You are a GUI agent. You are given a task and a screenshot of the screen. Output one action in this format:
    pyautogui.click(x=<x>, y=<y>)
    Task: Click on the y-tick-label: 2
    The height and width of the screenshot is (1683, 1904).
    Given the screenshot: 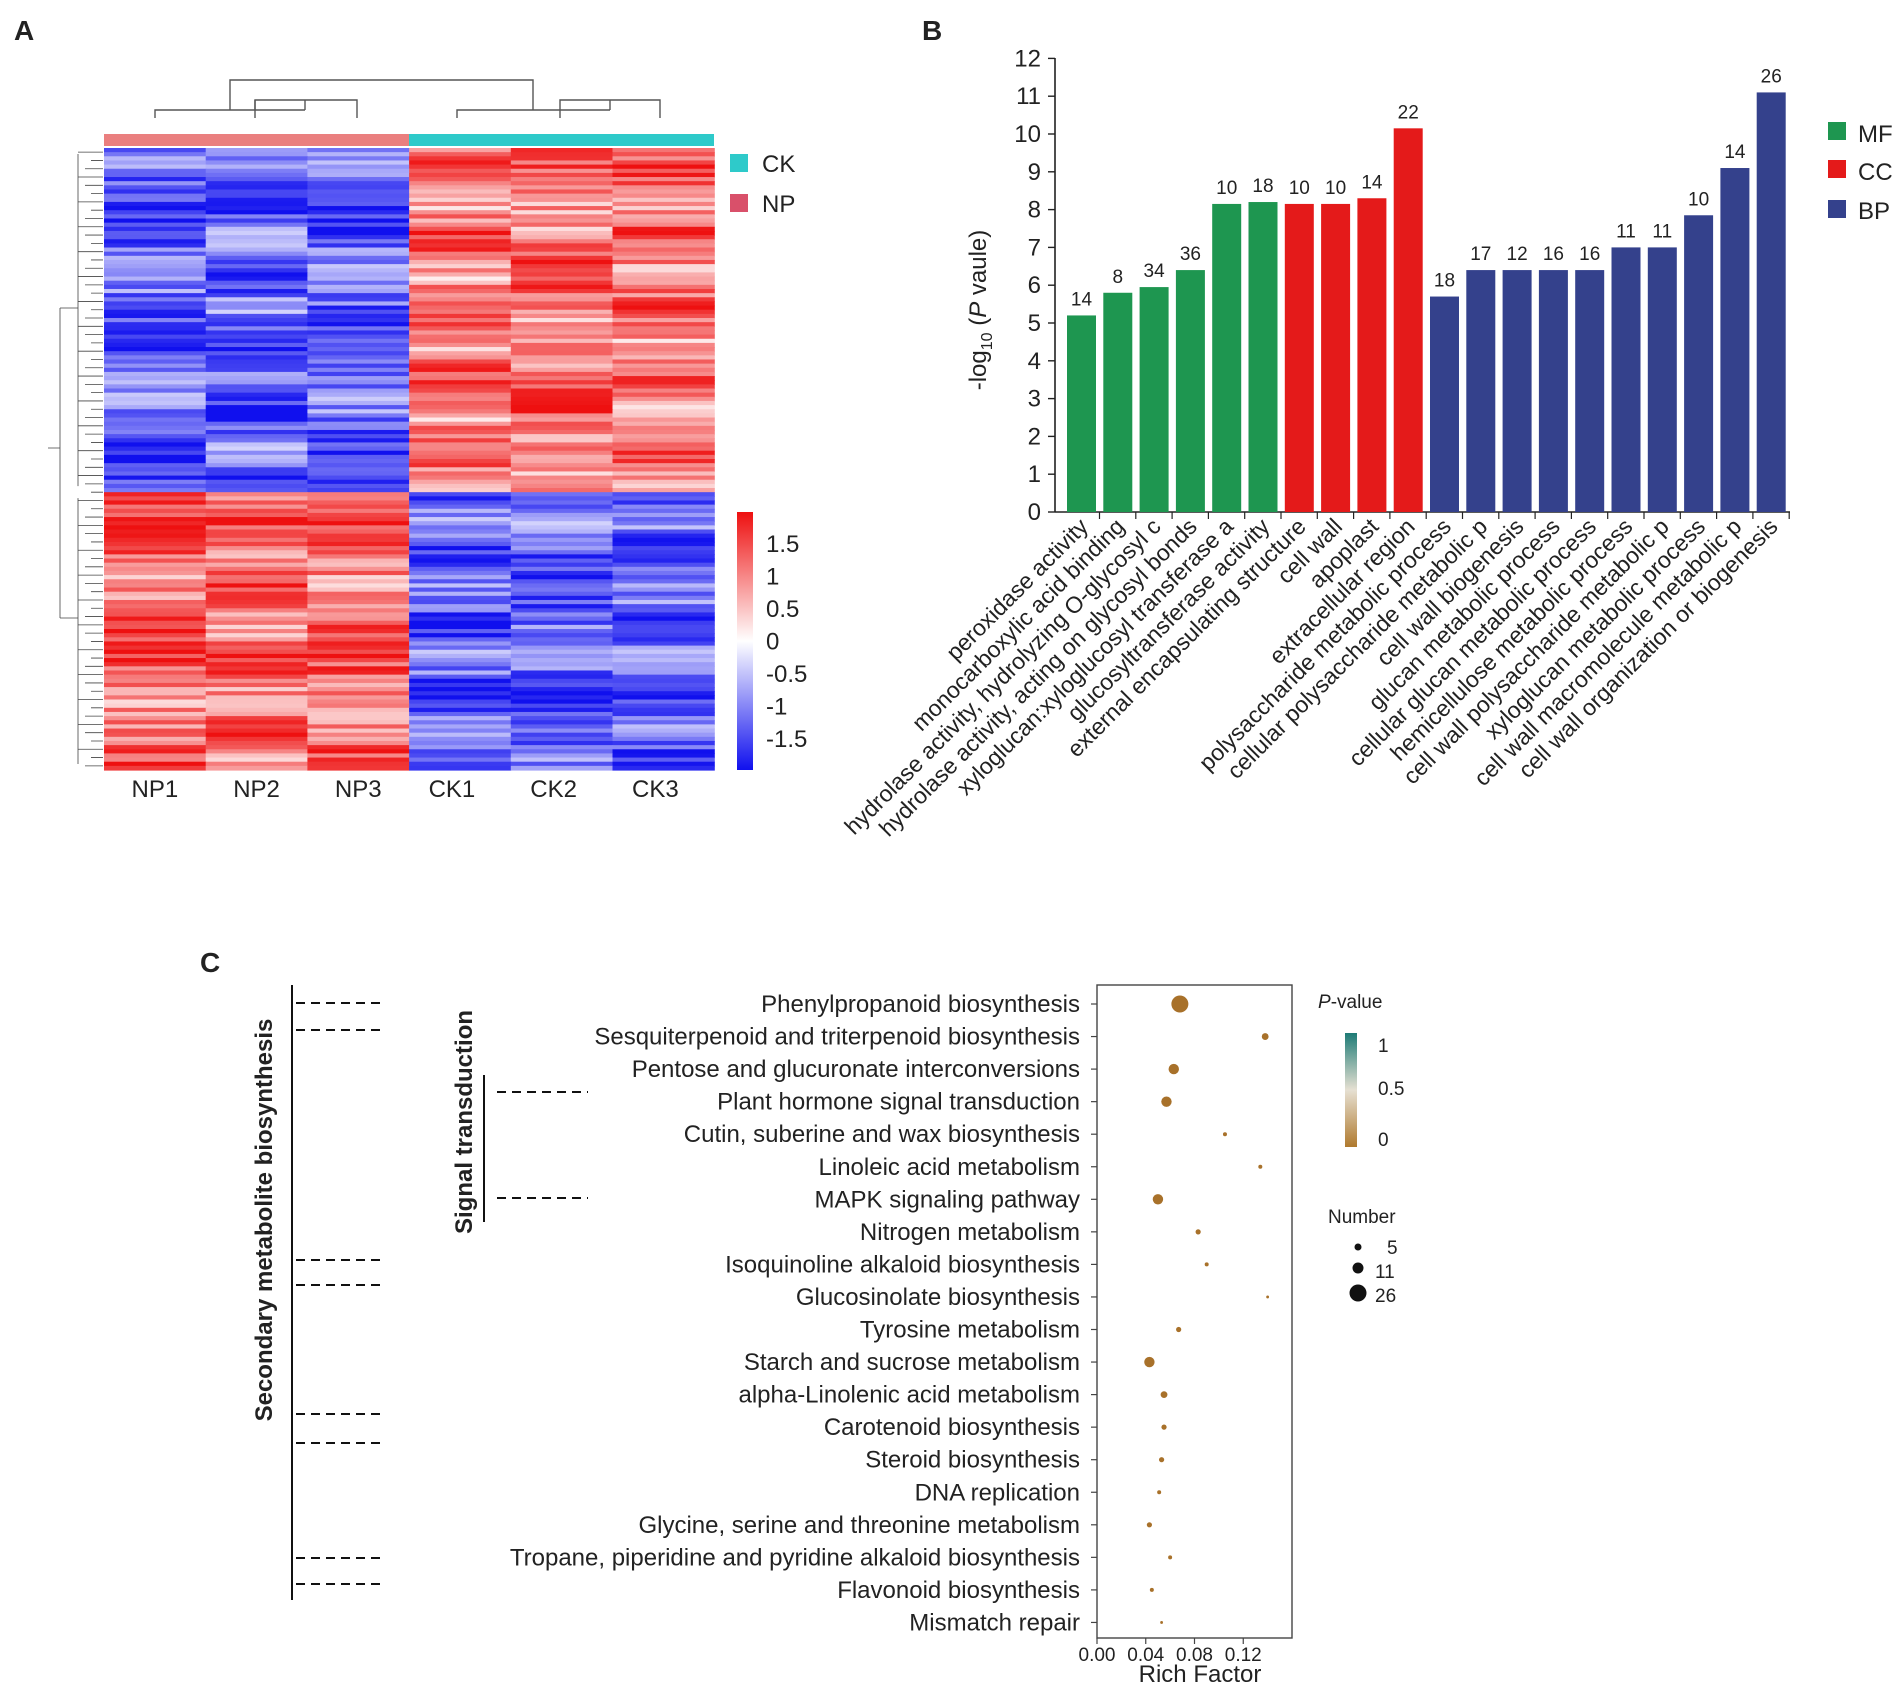 What is the action you would take?
    pyautogui.click(x=1034, y=436)
    